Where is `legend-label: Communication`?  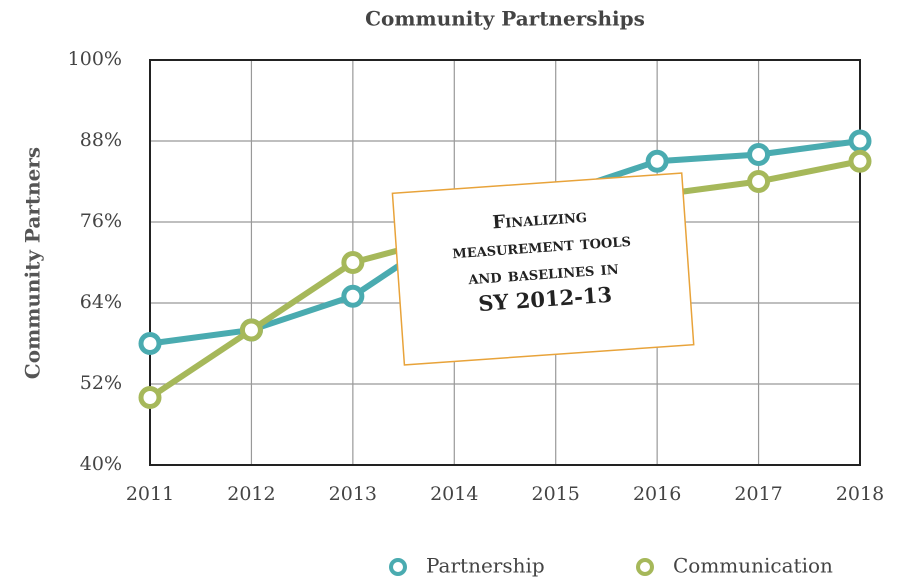 legend-label: Communication is located at coordinates (753, 566).